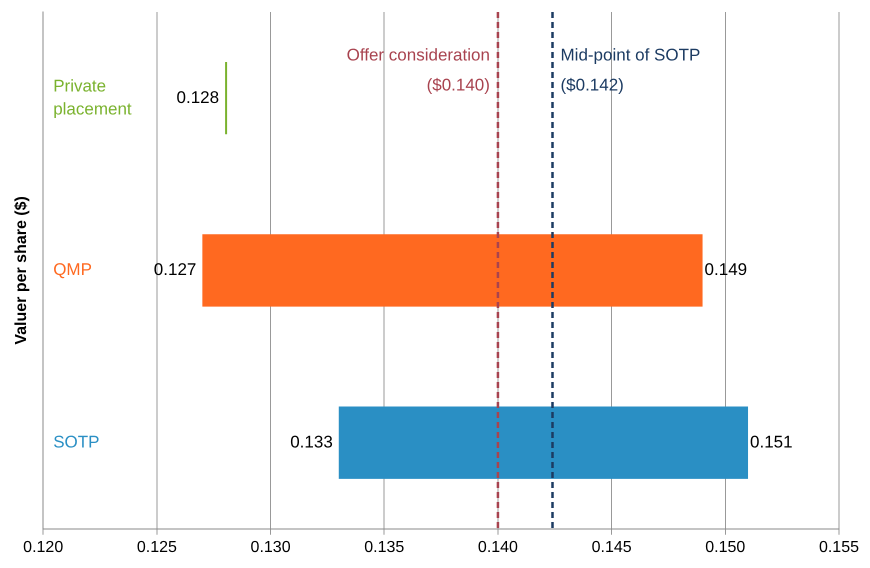  Describe the element at coordinates (175, 270) in the screenshot. I see `annotation: 0.127` at that location.